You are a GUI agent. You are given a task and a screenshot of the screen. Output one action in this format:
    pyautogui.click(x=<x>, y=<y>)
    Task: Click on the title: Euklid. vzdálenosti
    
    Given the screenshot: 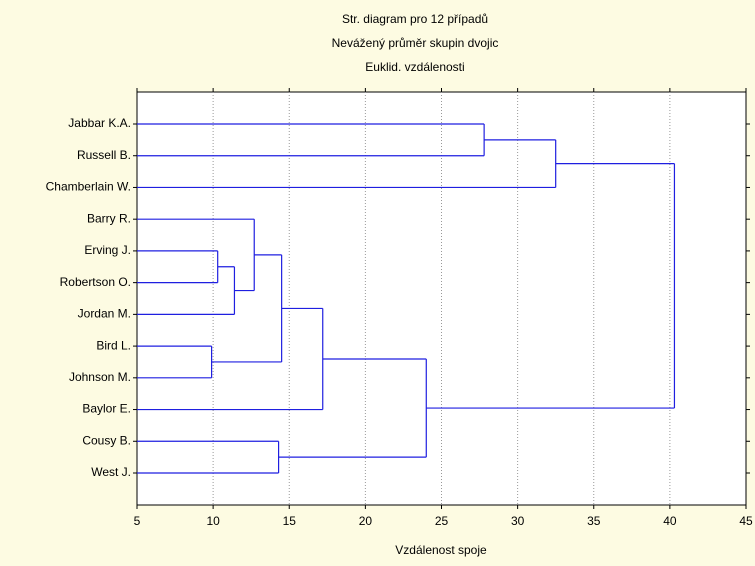 What is the action you would take?
    pyautogui.click(x=414, y=67)
    